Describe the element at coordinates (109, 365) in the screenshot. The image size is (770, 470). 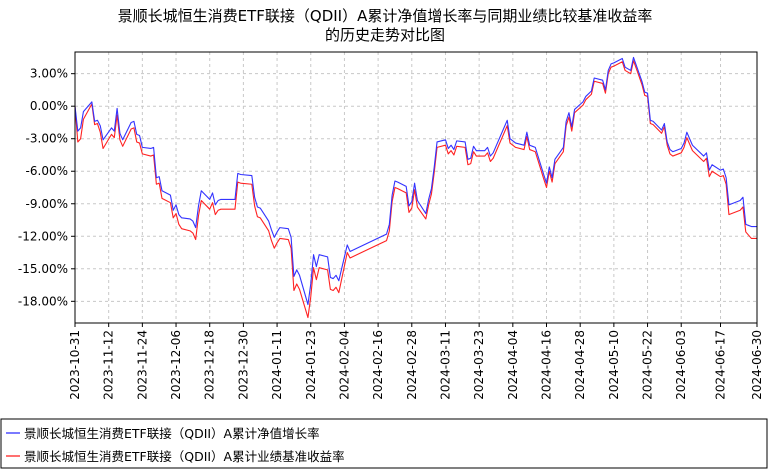
I see `x-tick-label: 2023-11-12` at that location.